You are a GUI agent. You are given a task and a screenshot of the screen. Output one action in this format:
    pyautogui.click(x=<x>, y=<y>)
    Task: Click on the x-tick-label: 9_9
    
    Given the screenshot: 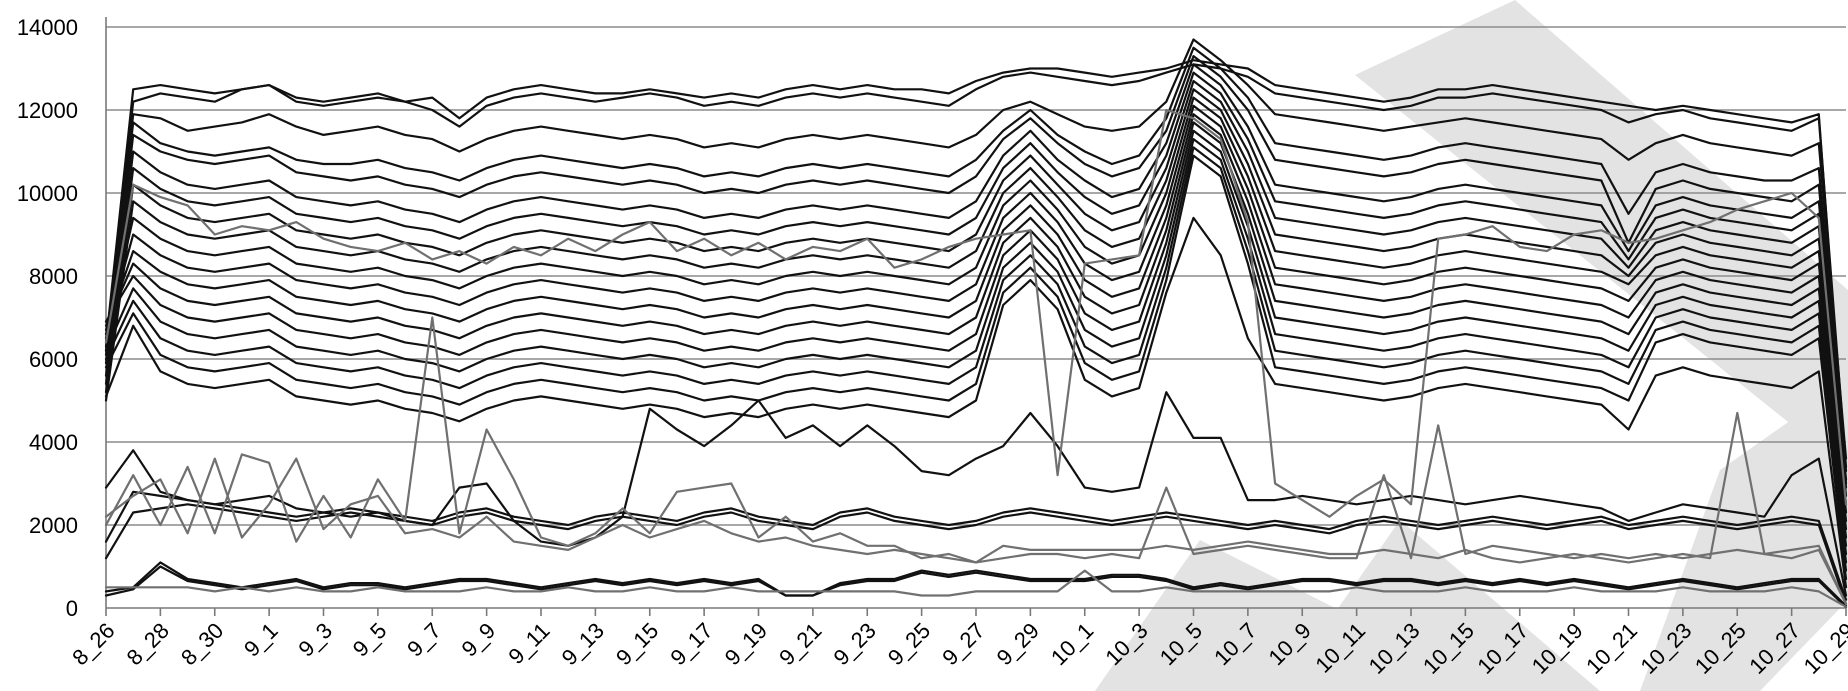 What is the action you would take?
    pyautogui.click(x=479, y=640)
    